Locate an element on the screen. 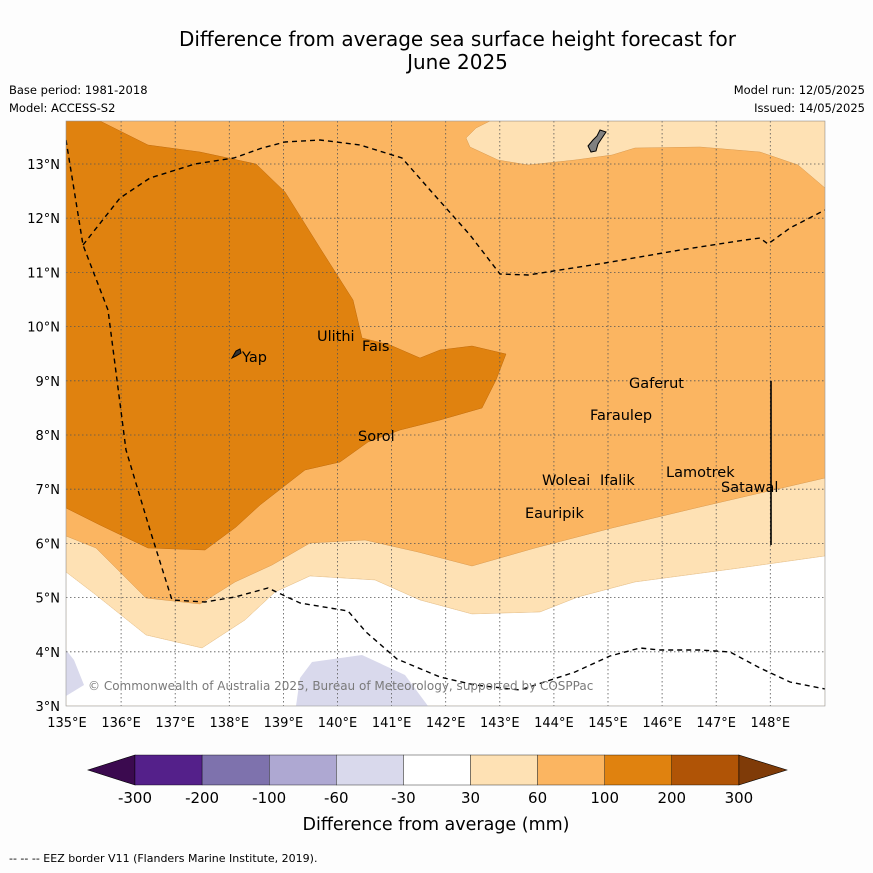  band-30-60-north is located at coordinates (645, 155).